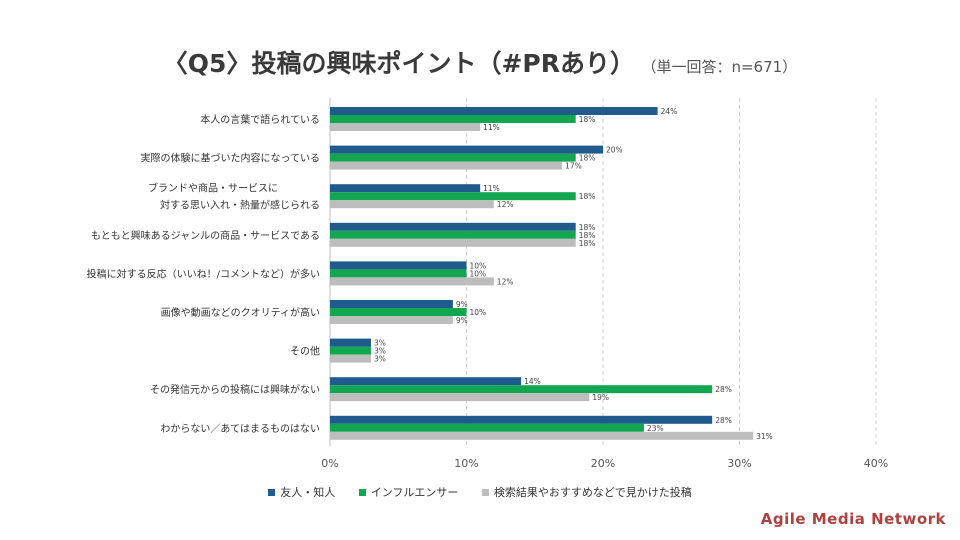 The image size is (960, 540). What do you see at coordinates (723, 67) in the screenshot?
I see `chart-subtitle: （単一回答：n=671）` at bounding box center [723, 67].